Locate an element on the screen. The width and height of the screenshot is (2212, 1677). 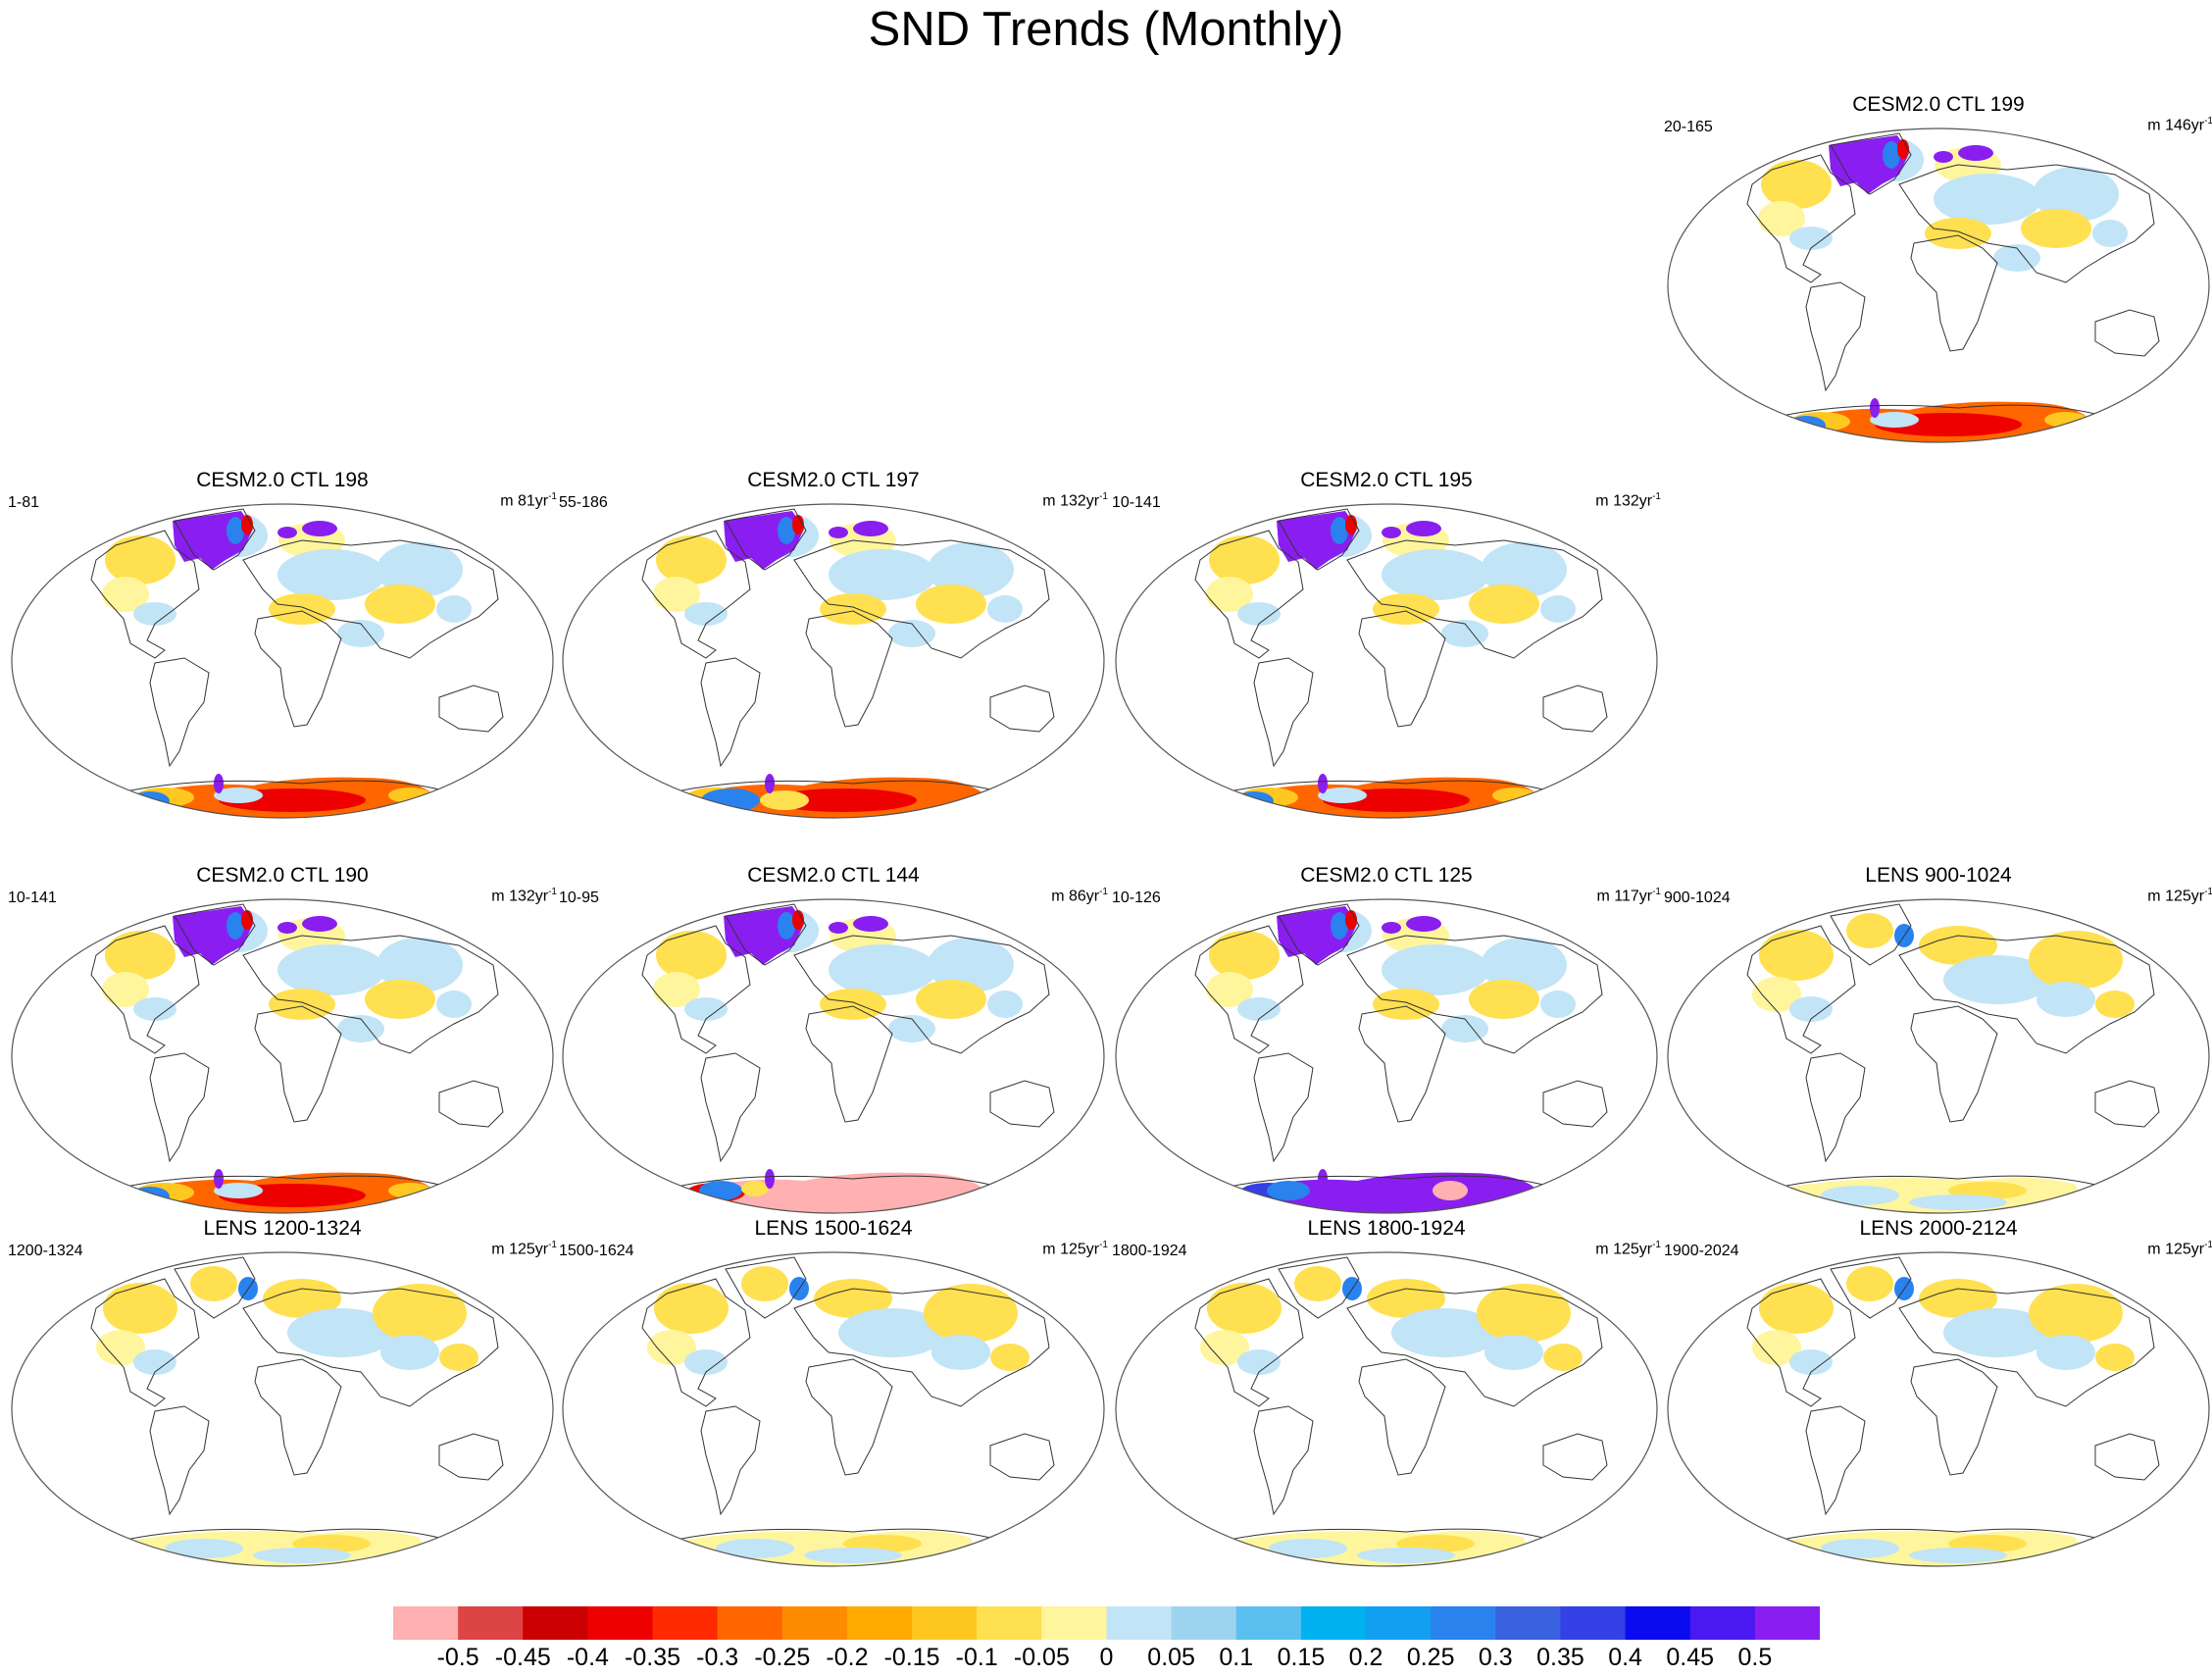
panel-units-label: m 125yr-1 is located at coordinates (2179, 1249).